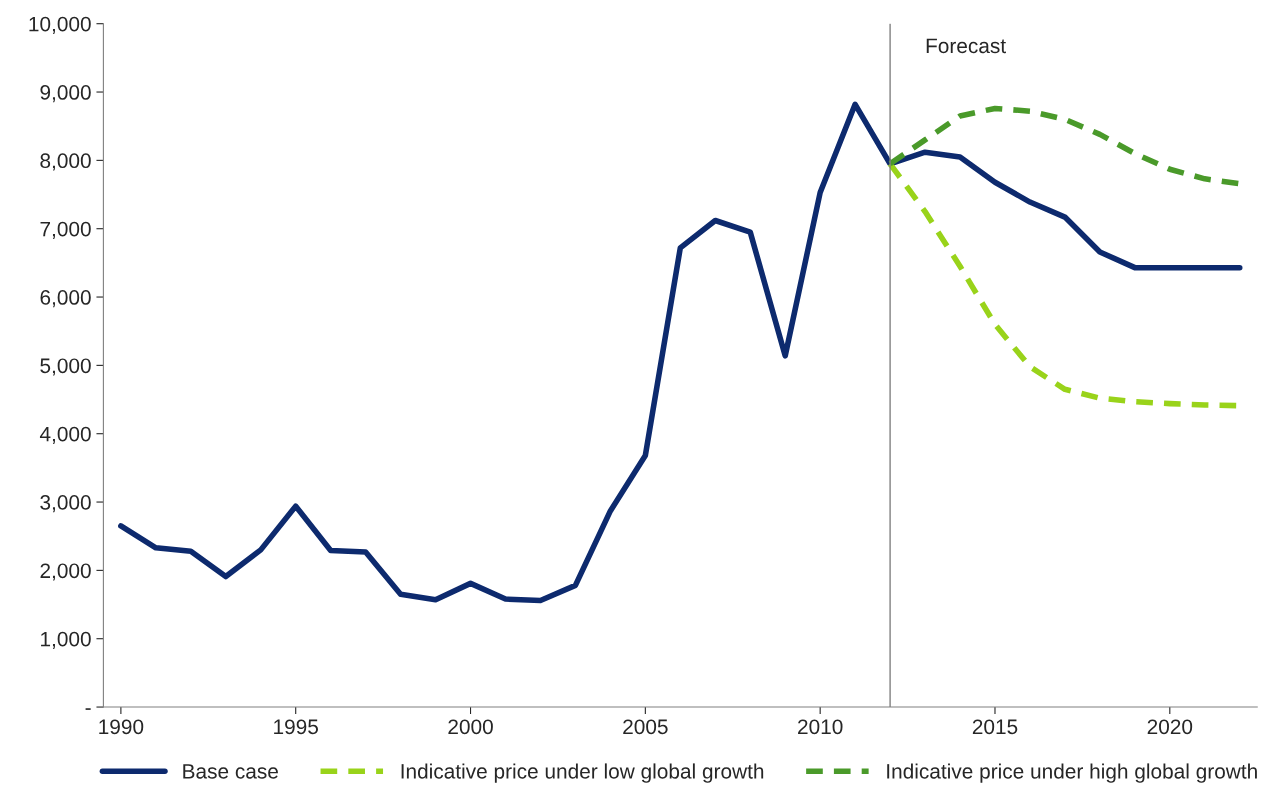 This screenshot has height=790, width=1261. Describe the element at coordinates (65, 572) in the screenshot. I see `y-tick-label: 2,000` at that location.